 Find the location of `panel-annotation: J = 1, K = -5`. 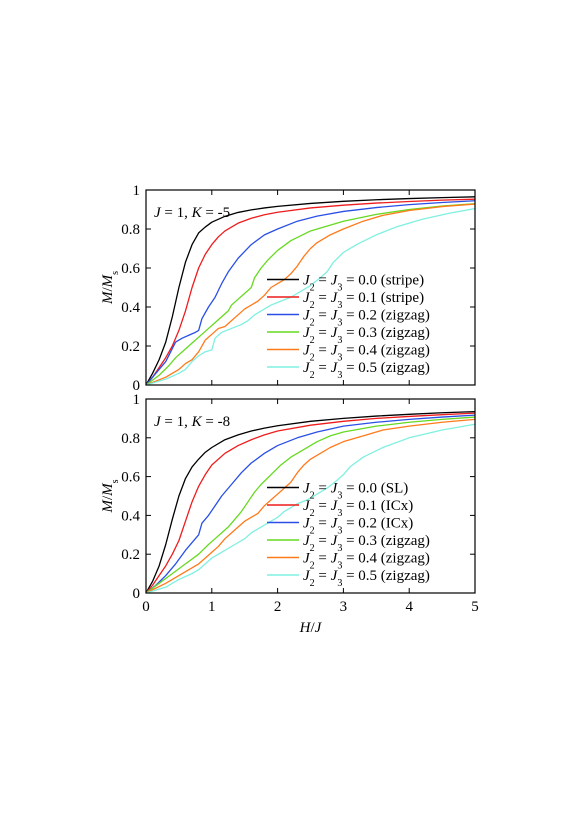

panel-annotation: J = 1, K = -5 is located at coordinates (192, 213).